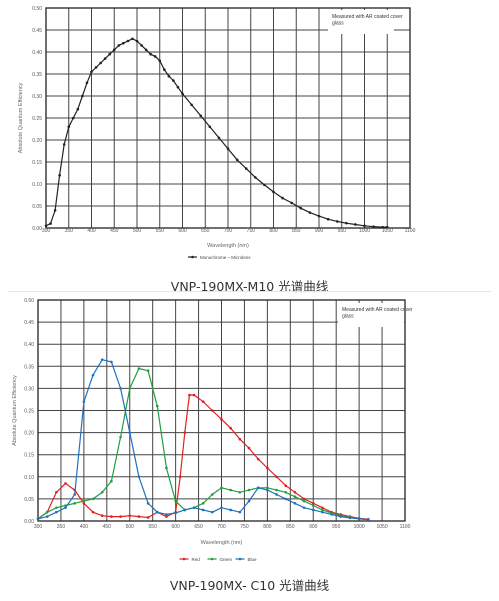 The height and width of the screenshot is (601, 499). What do you see at coordinates (114, 231) in the screenshot?
I see `x-tick-label: 450` at bounding box center [114, 231].